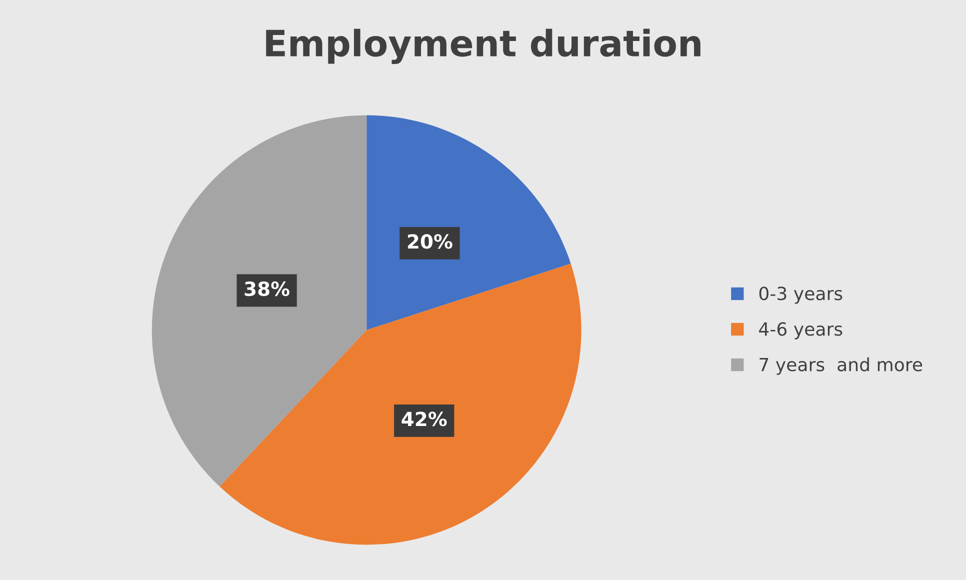  I want to click on chart-title: Employment duration, so click(483, 46).